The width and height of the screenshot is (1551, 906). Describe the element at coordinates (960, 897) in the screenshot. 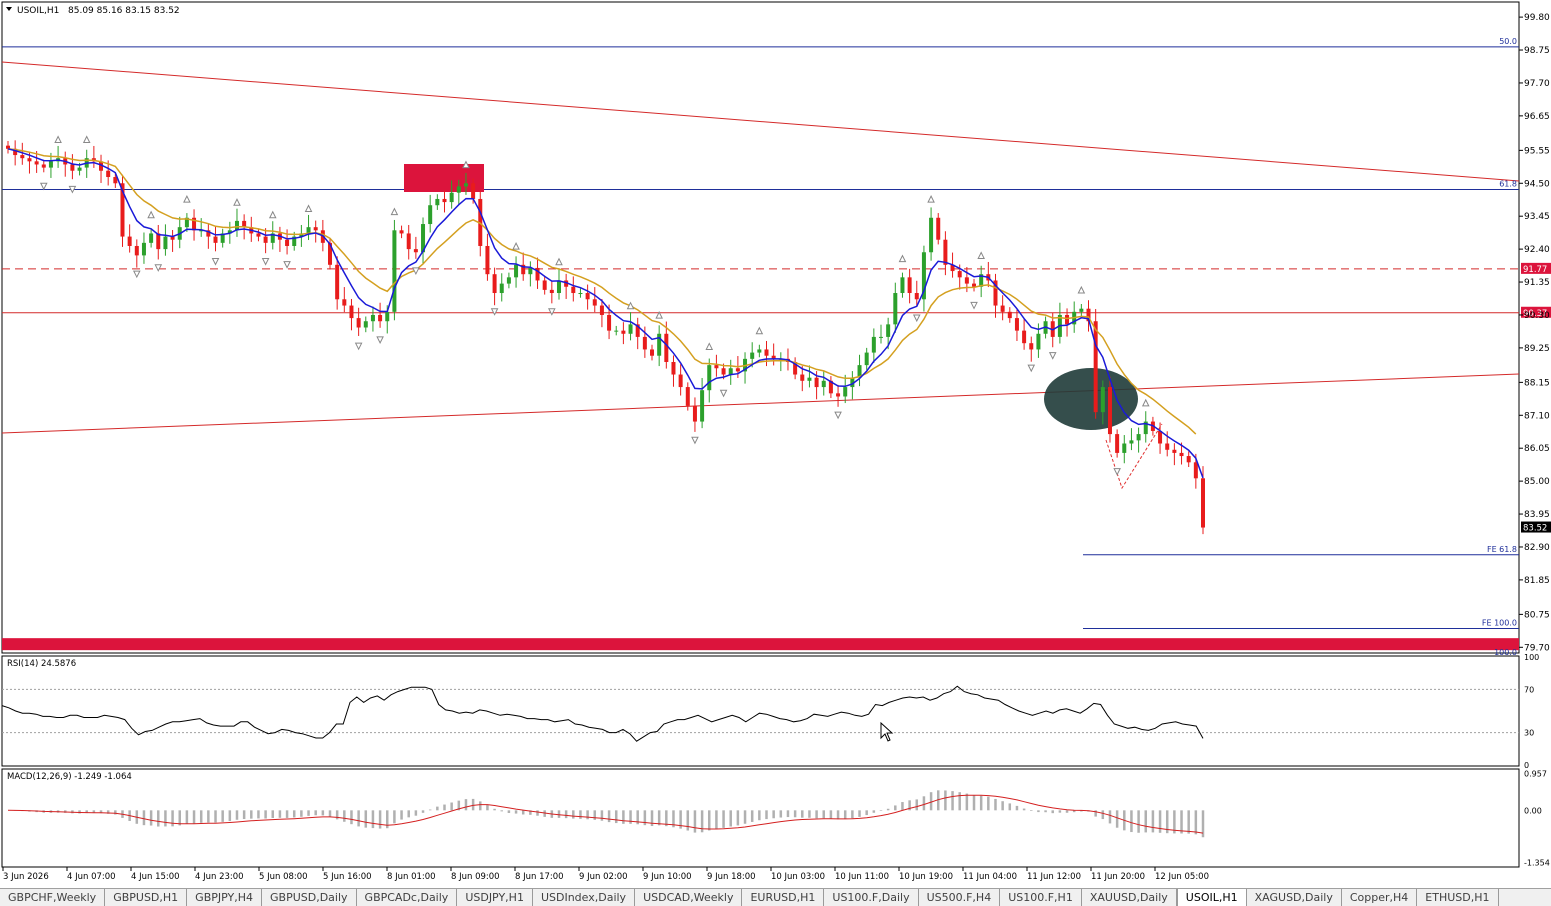

I see `chart-tab: US500.F,H4` at that location.